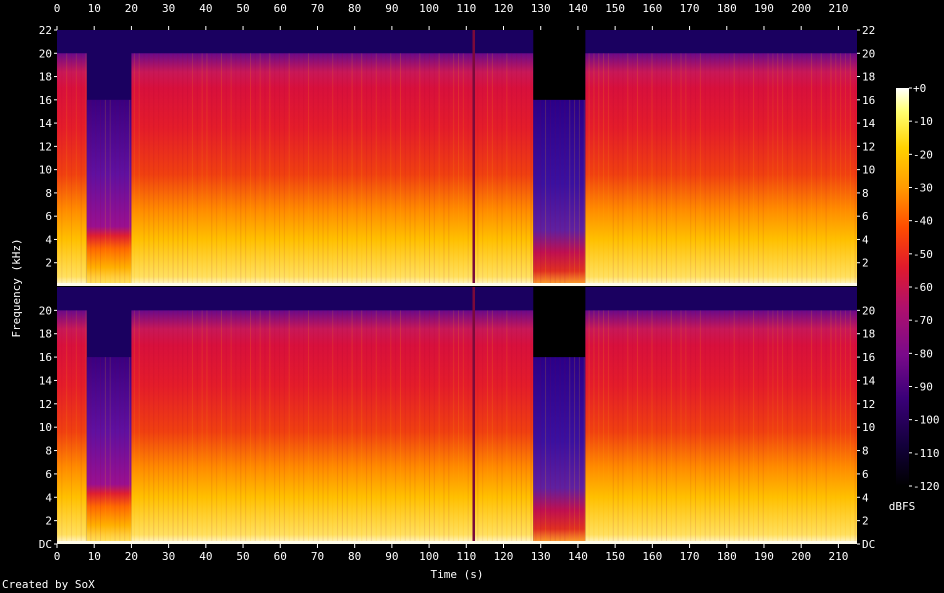 The height and width of the screenshot is (593, 944). I want to click on x-tick-label: 50, so click(242, 8).